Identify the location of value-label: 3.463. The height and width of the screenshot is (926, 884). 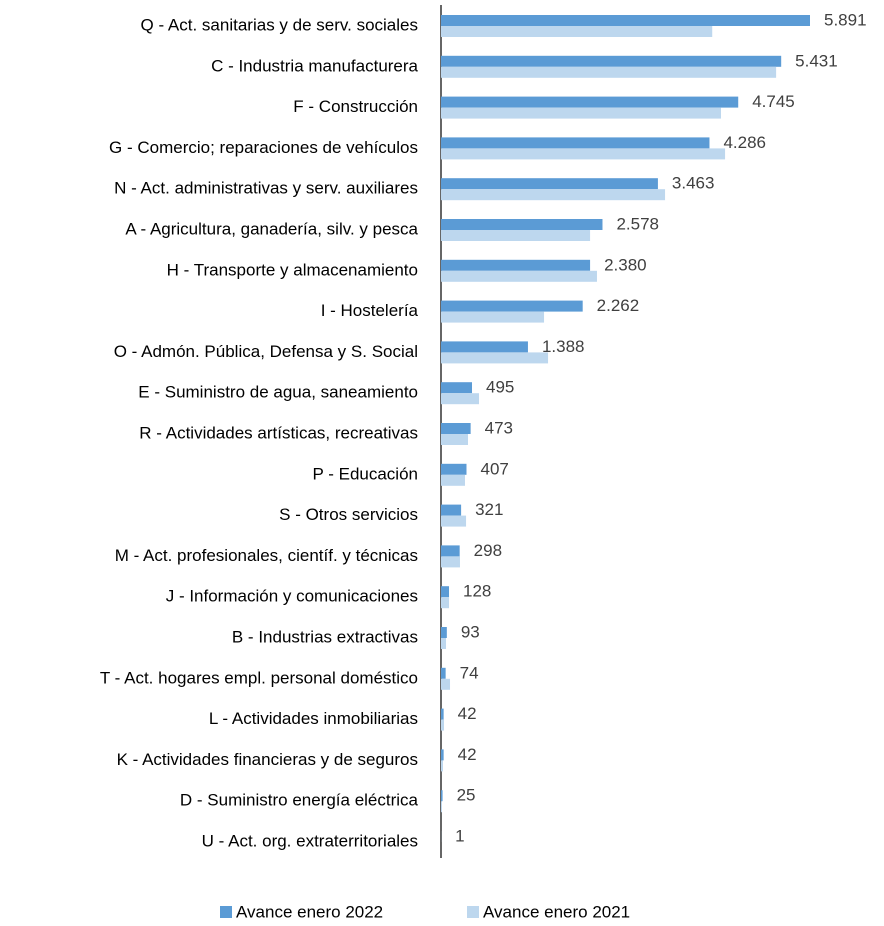
(693, 183).